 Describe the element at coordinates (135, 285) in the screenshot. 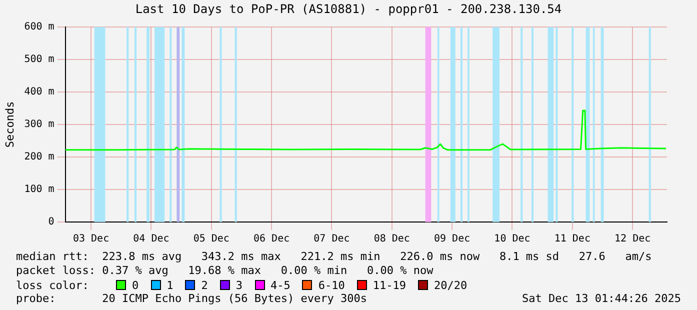

I see `text: 0` at that location.